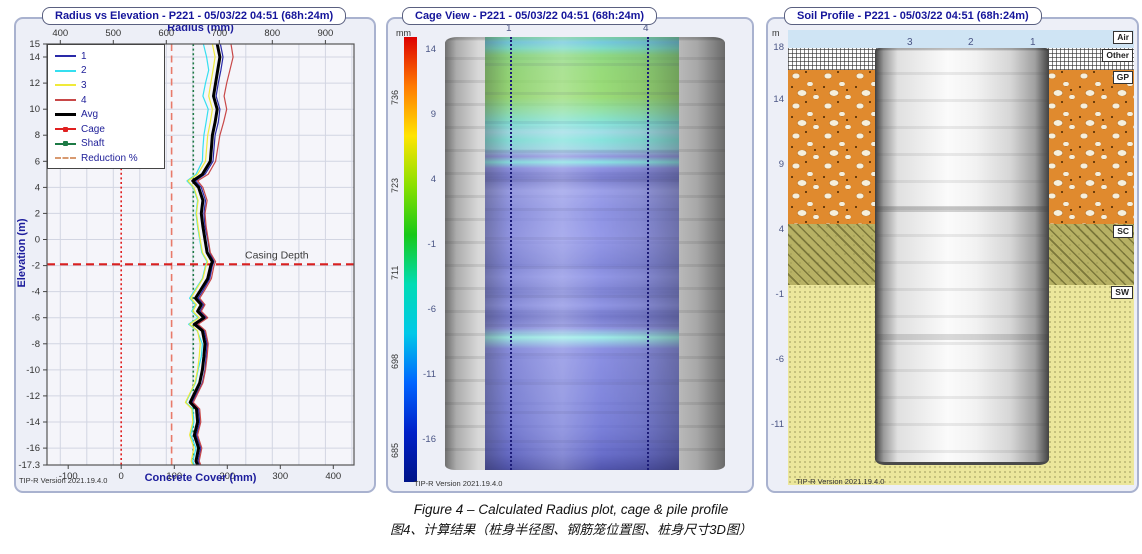  I want to click on soil-wire-label: 1, so click(1033, 42).